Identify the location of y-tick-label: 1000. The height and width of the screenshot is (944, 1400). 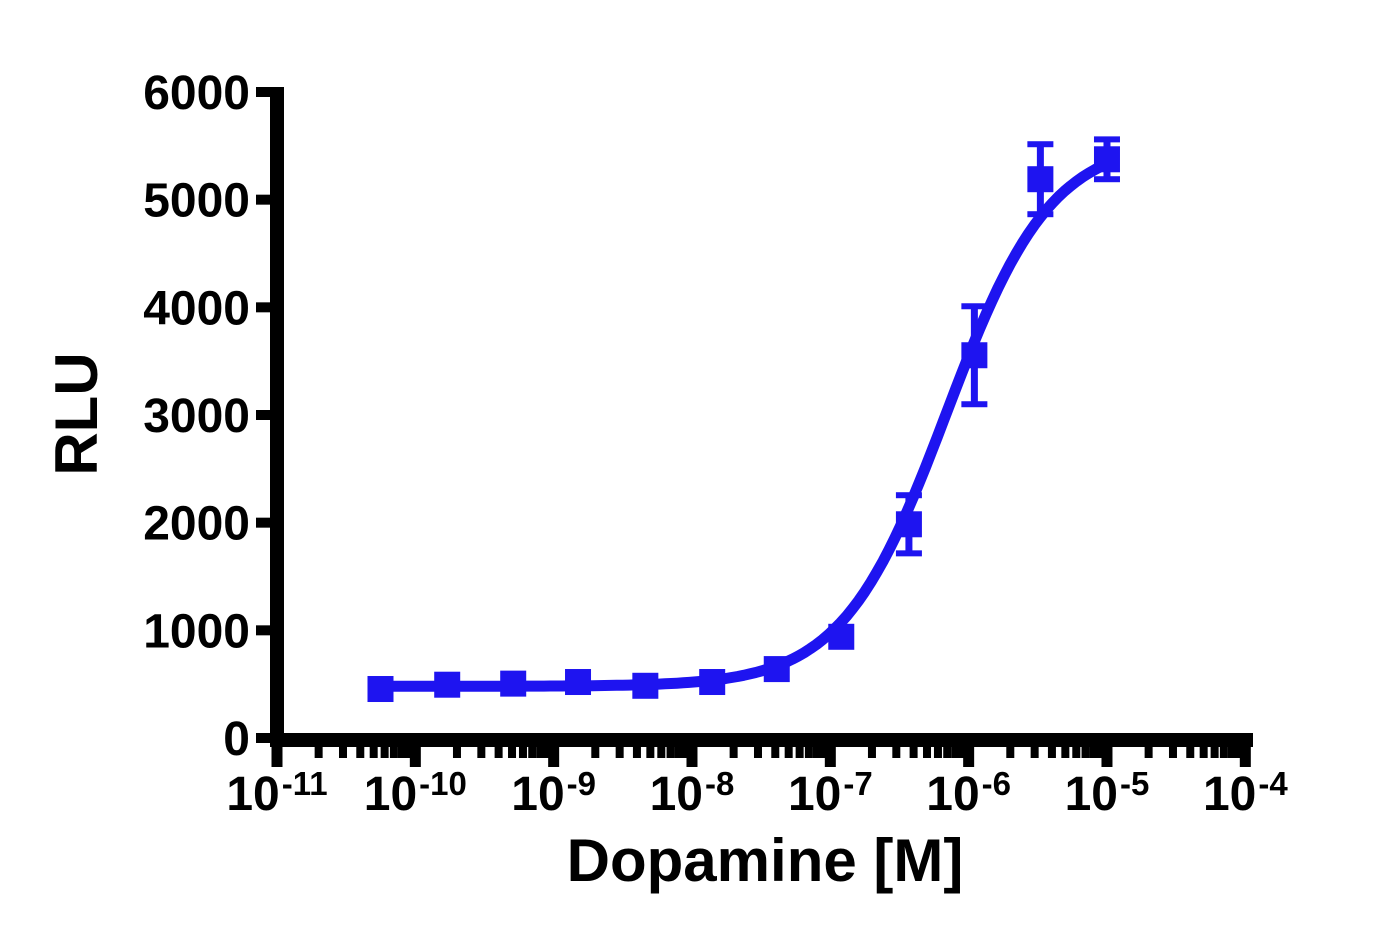
(196, 631).